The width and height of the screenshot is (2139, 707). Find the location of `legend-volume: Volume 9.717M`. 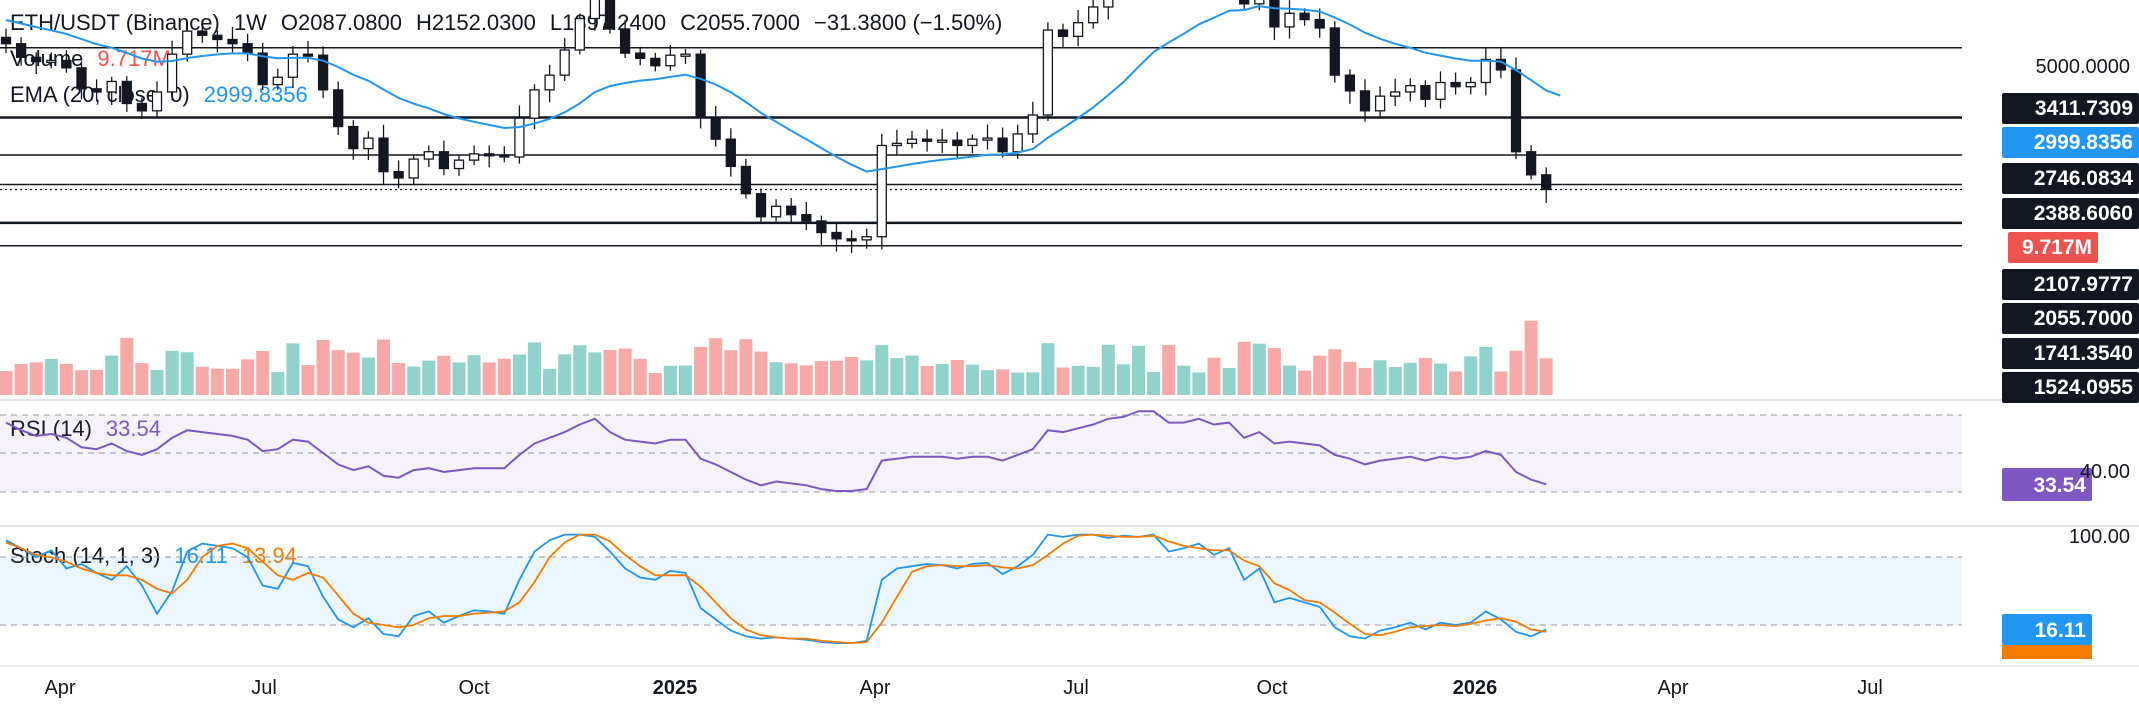

legend-volume: Volume 9.717M is located at coordinates (97, 59).